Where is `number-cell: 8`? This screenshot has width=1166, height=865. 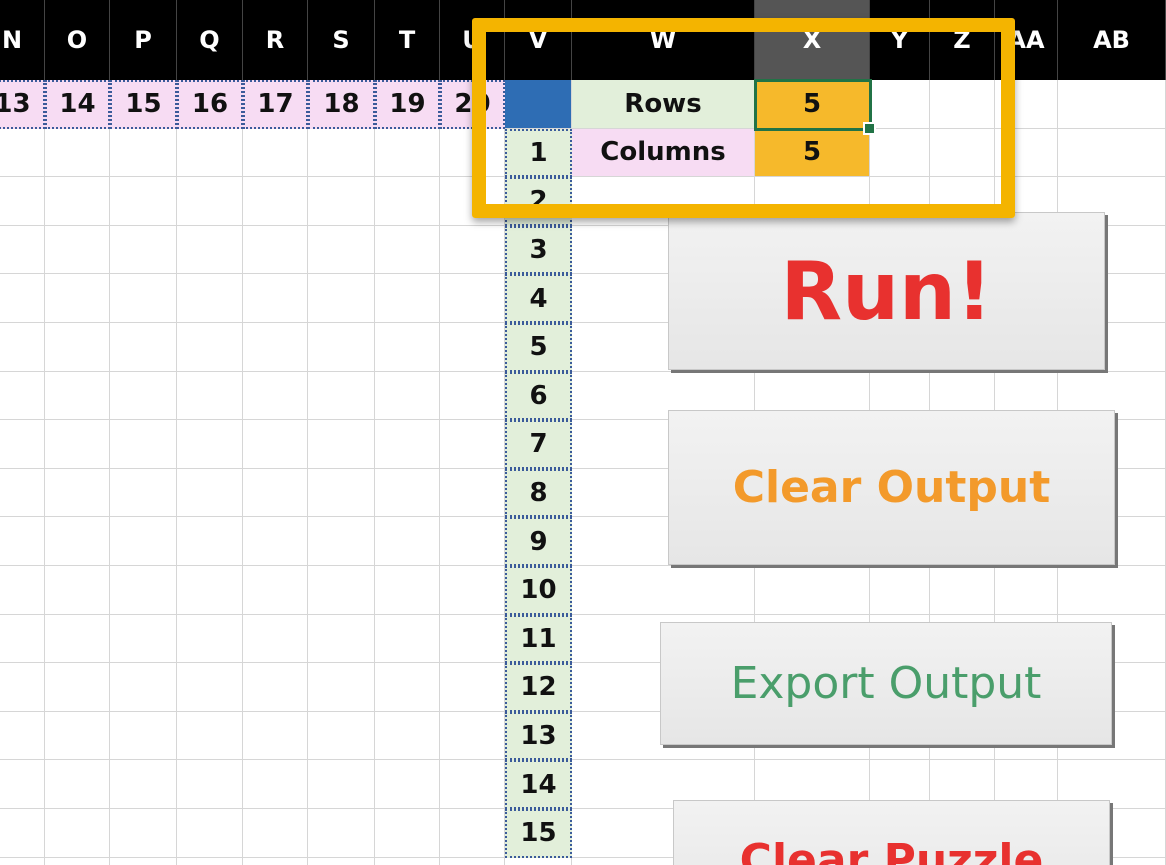 number-cell: 8 is located at coordinates (538, 493).